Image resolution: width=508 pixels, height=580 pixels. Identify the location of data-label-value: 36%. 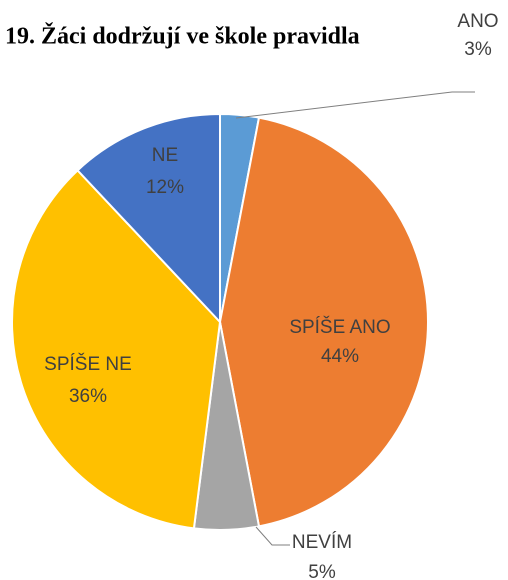
(88, 396).